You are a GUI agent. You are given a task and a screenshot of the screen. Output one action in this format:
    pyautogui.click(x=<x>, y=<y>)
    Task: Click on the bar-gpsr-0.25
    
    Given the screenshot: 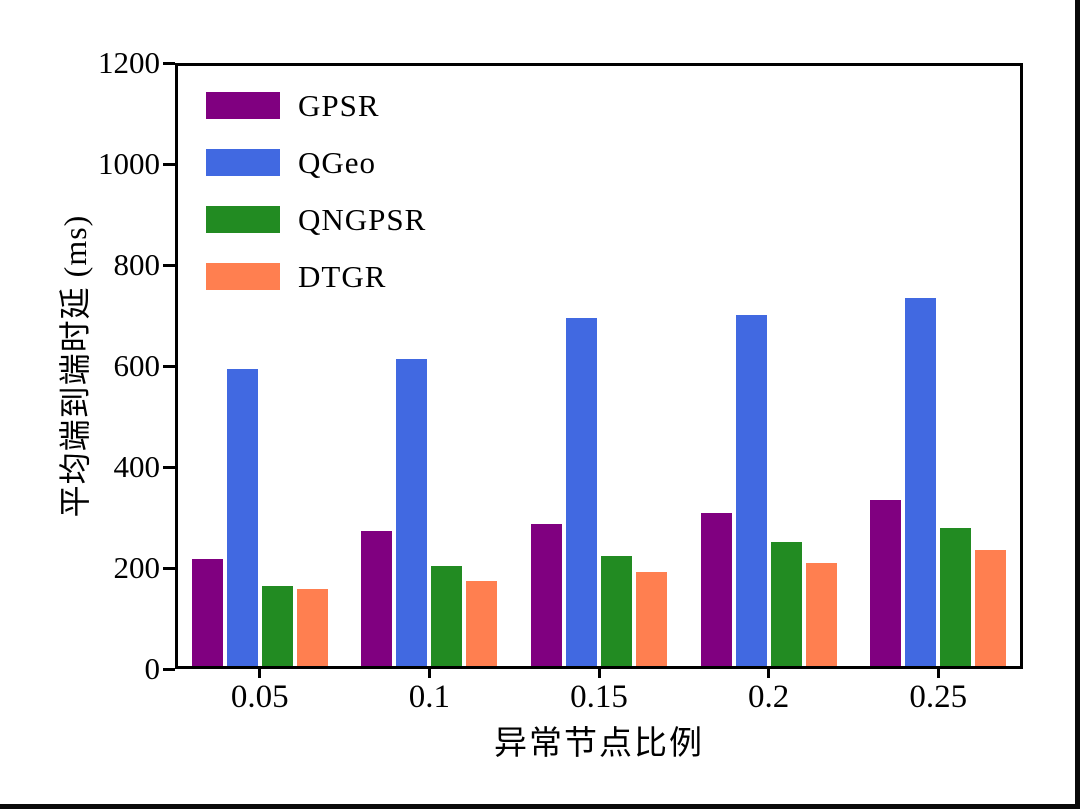 What is the action you would take?
    pyautogui.click(x=886, y=583)
    